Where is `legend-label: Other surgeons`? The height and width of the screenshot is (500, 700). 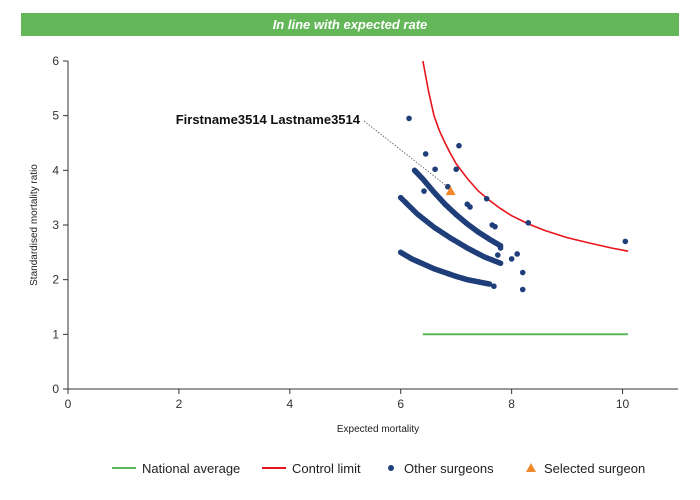
legend-label: Other surgeons is located at coordinates (449, 468).